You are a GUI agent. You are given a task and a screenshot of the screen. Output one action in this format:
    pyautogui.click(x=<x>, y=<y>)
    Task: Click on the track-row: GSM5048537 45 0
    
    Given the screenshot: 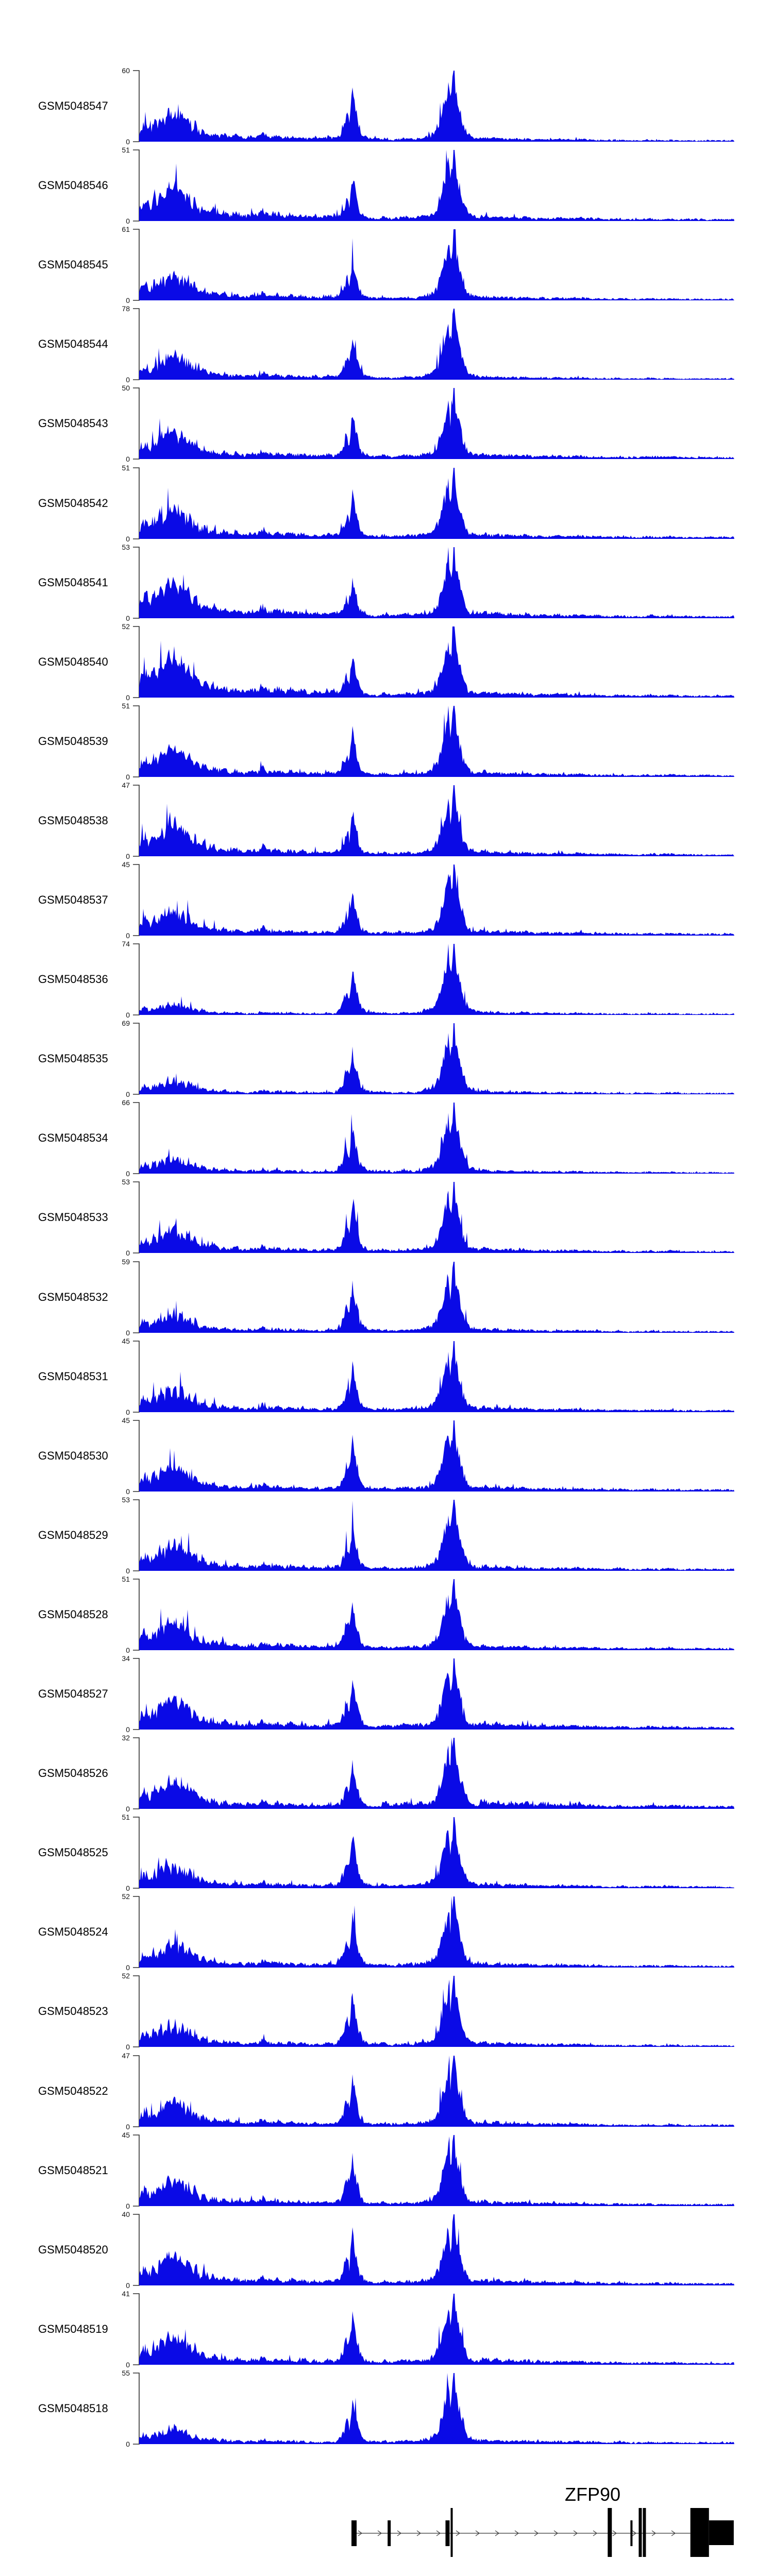 What is the action you would take?
    pyautogui.click(x=386, y=902)
    